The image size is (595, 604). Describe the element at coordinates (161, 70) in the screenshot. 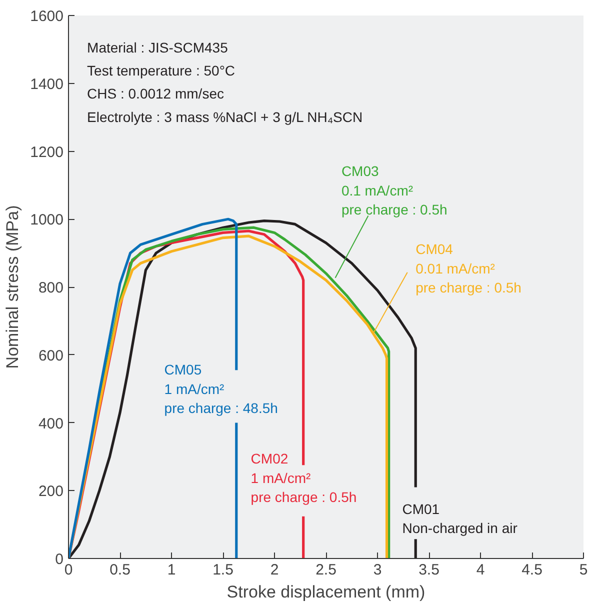

I see `annotation: Test temperature : 50°C` at that location.